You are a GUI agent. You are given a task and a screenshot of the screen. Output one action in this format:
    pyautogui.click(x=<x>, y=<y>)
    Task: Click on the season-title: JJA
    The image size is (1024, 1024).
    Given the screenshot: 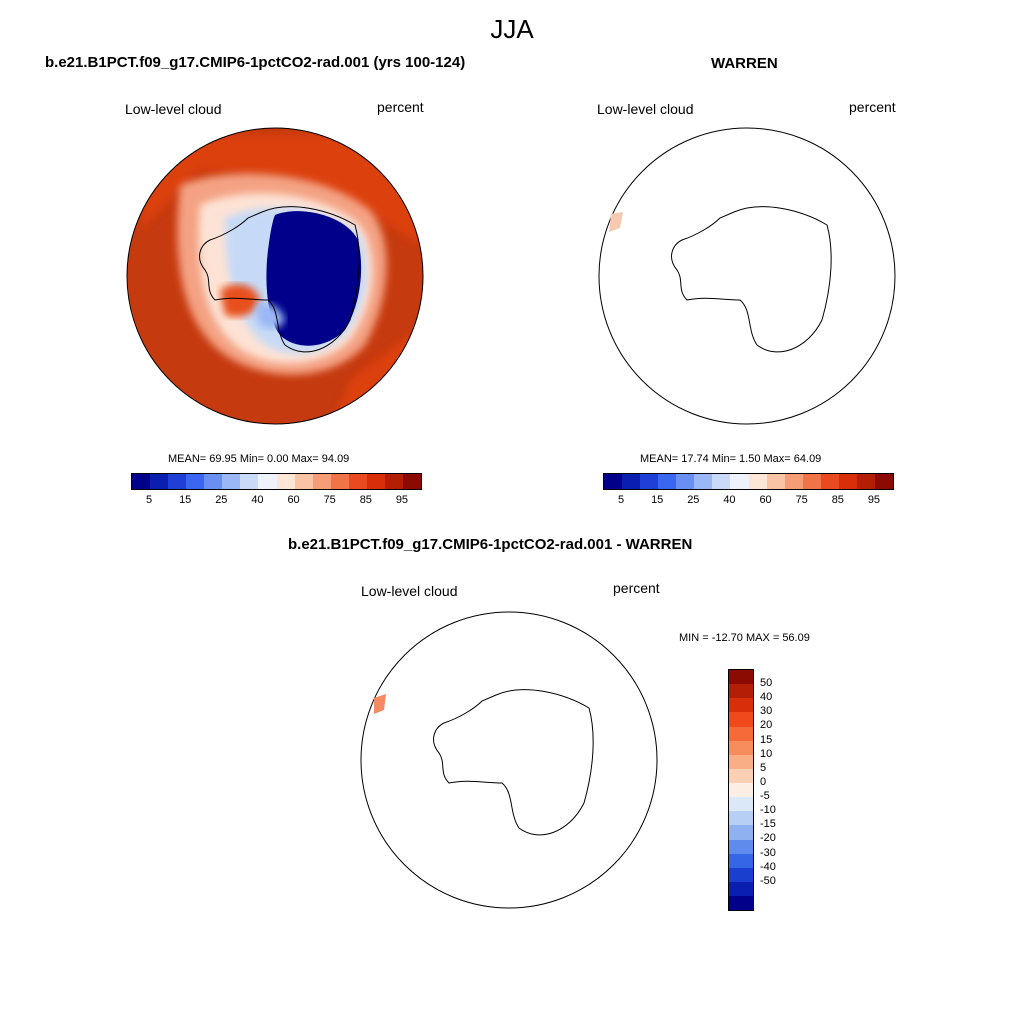 What is the action you would take?
    pyautogui.click(x=512, y=29)
    